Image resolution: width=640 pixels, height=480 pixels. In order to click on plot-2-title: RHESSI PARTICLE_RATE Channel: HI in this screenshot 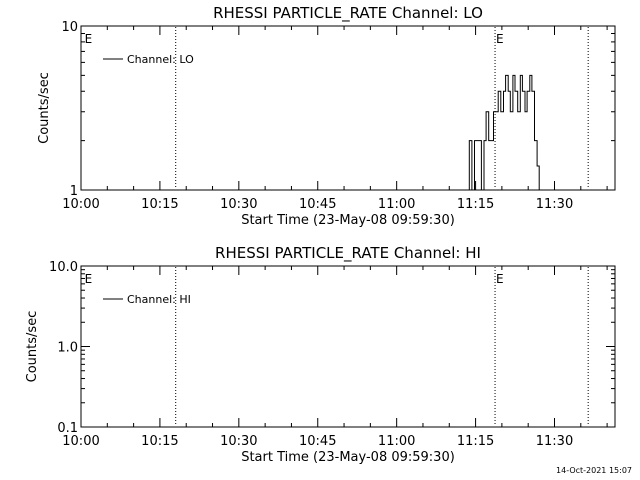, I will do `click(348, 253)`.